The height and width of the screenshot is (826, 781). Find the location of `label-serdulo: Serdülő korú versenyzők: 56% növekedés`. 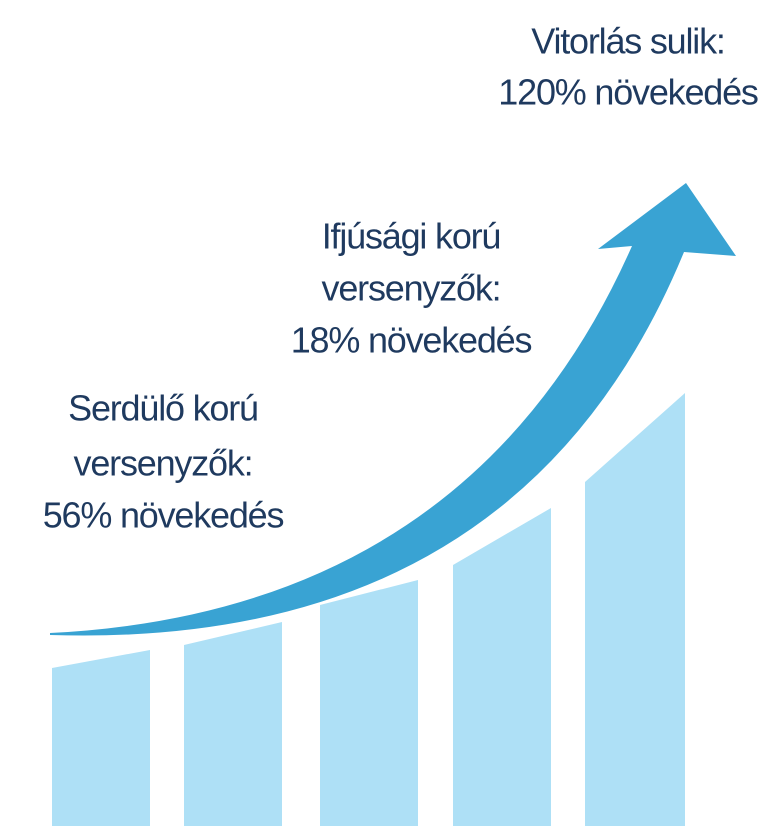

label-serdulo: Serdülő korú versenyzők: 56% növekedés is located at coordinates (164, 462).